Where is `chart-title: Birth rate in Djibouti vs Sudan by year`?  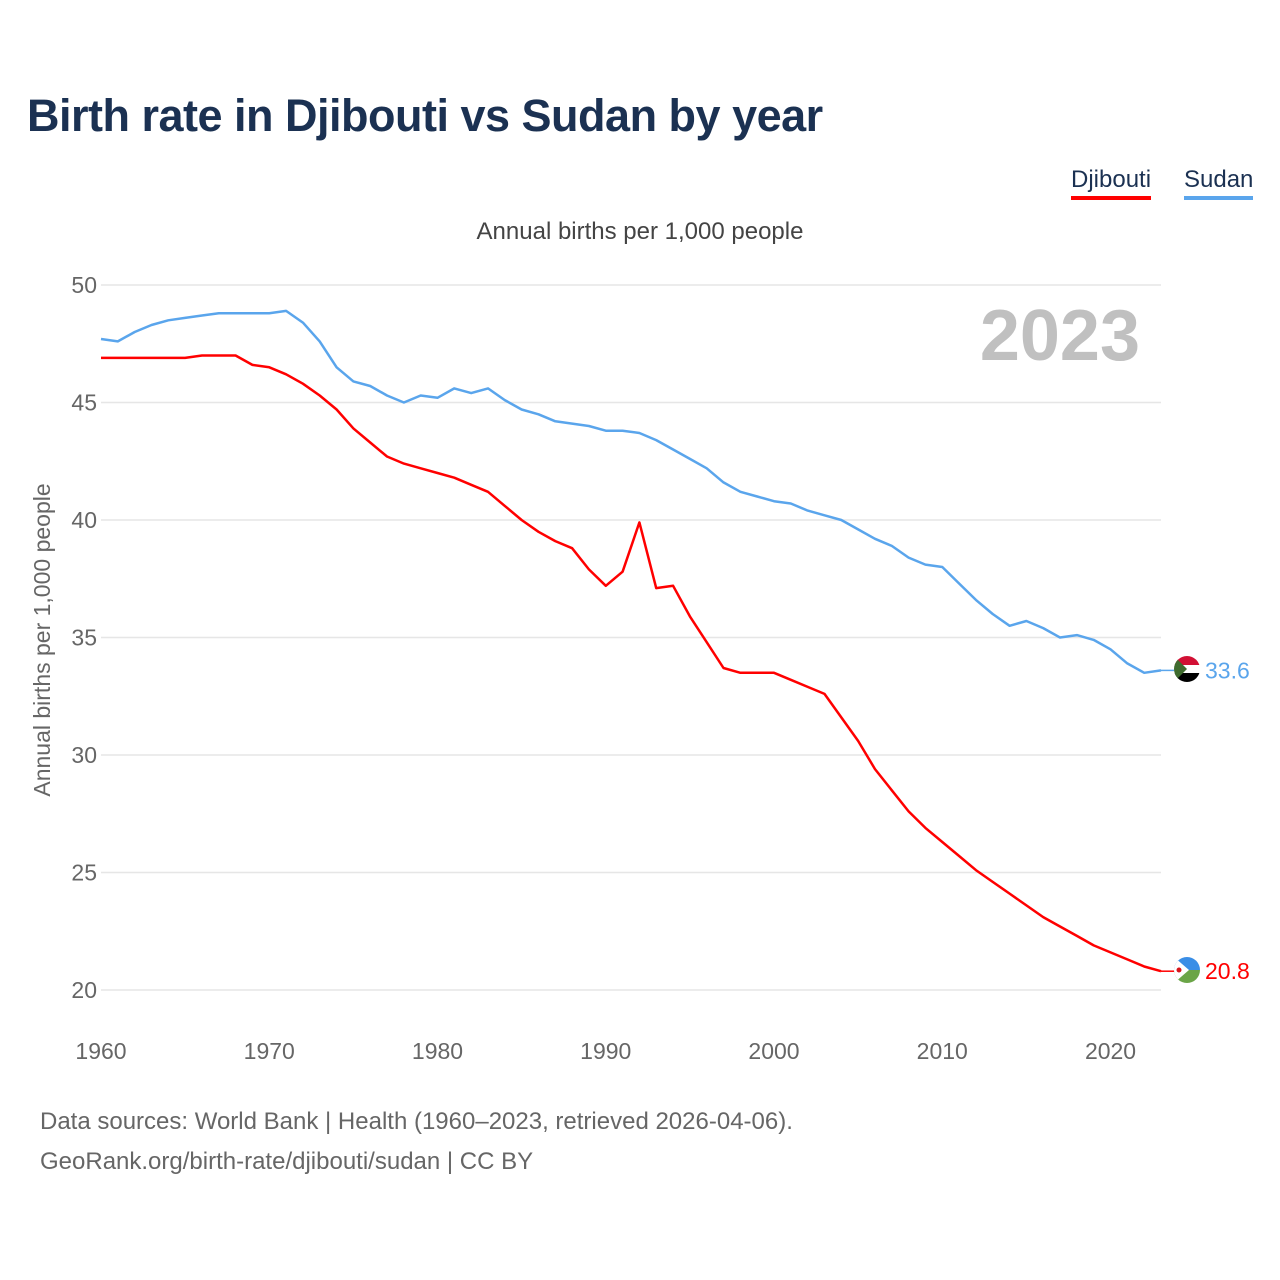 chart-title: Birth rate in Djibouti vs Sudan by year is located at coordinates (425, 115).